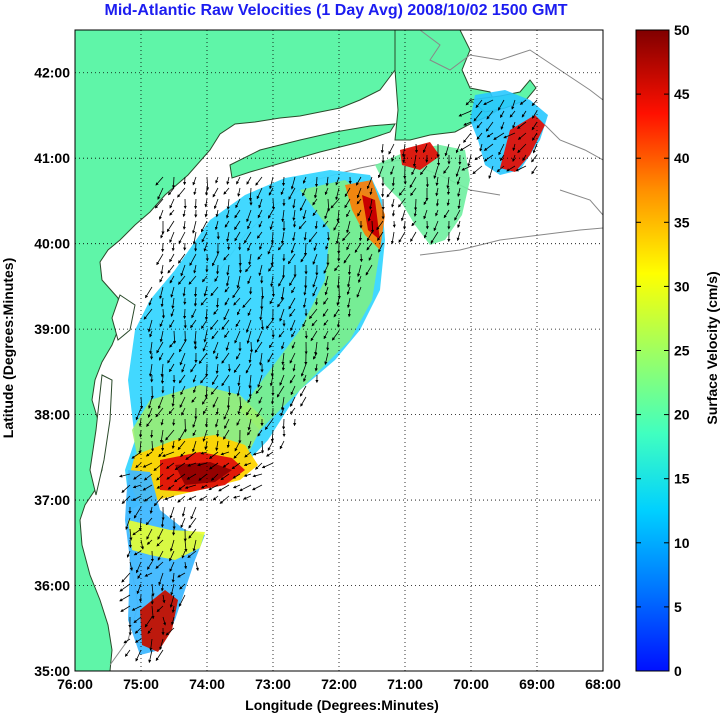 The width and height of the screenshot is (724, 714). I want to click on velocity-region-north-red, so click(420, 156).